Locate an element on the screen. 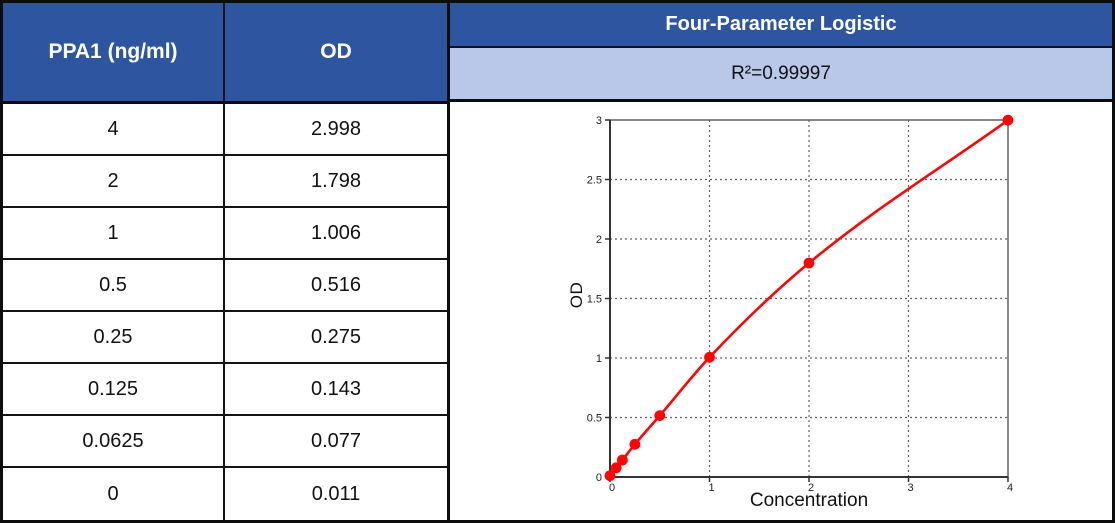  y-tick-label: 0.5 is located at coordinates (594, 419).